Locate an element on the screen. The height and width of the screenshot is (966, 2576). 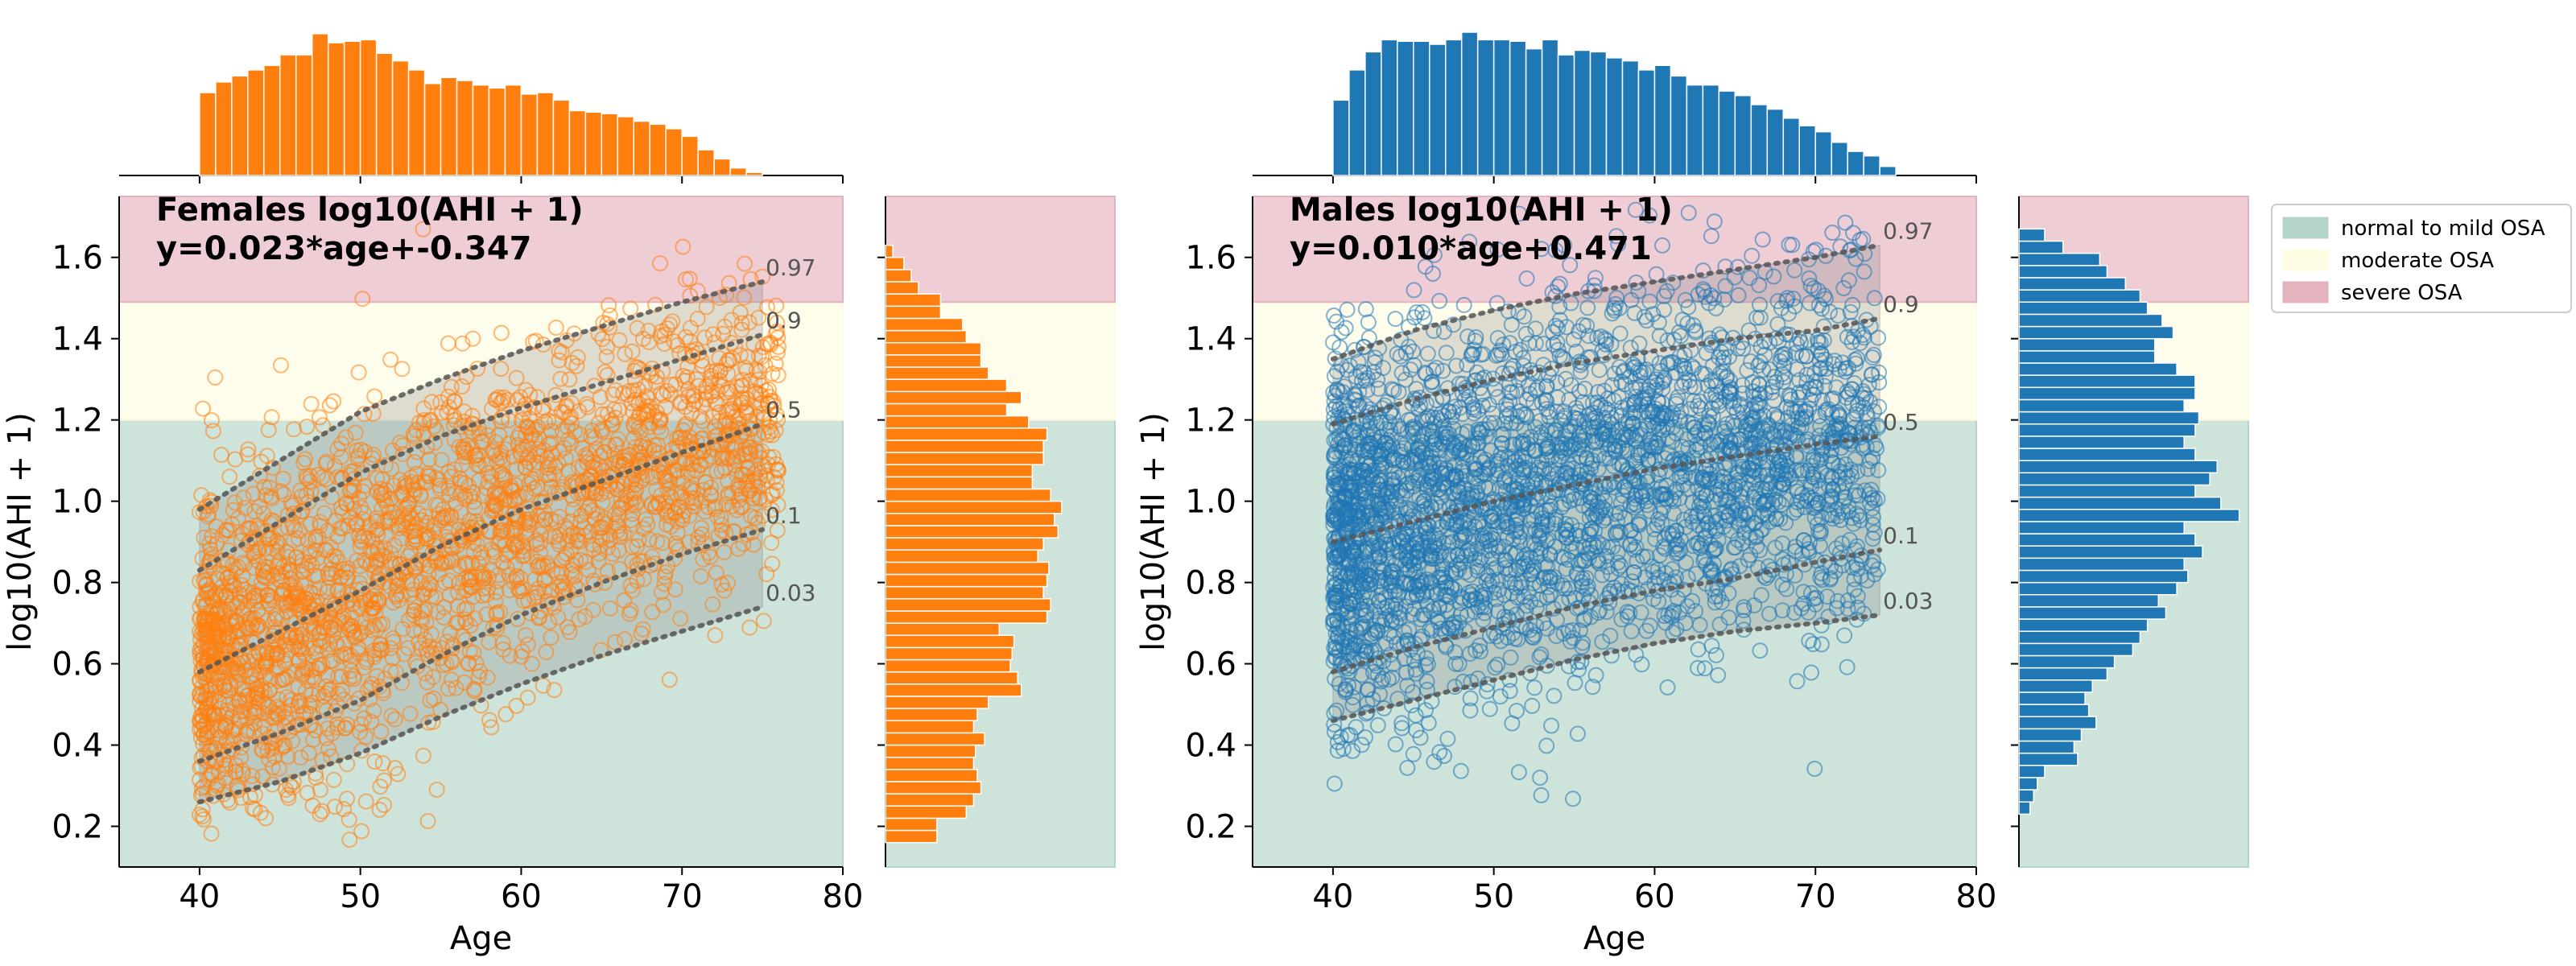
y-tick-label: 1.2 is located at coordinates (77, 421).